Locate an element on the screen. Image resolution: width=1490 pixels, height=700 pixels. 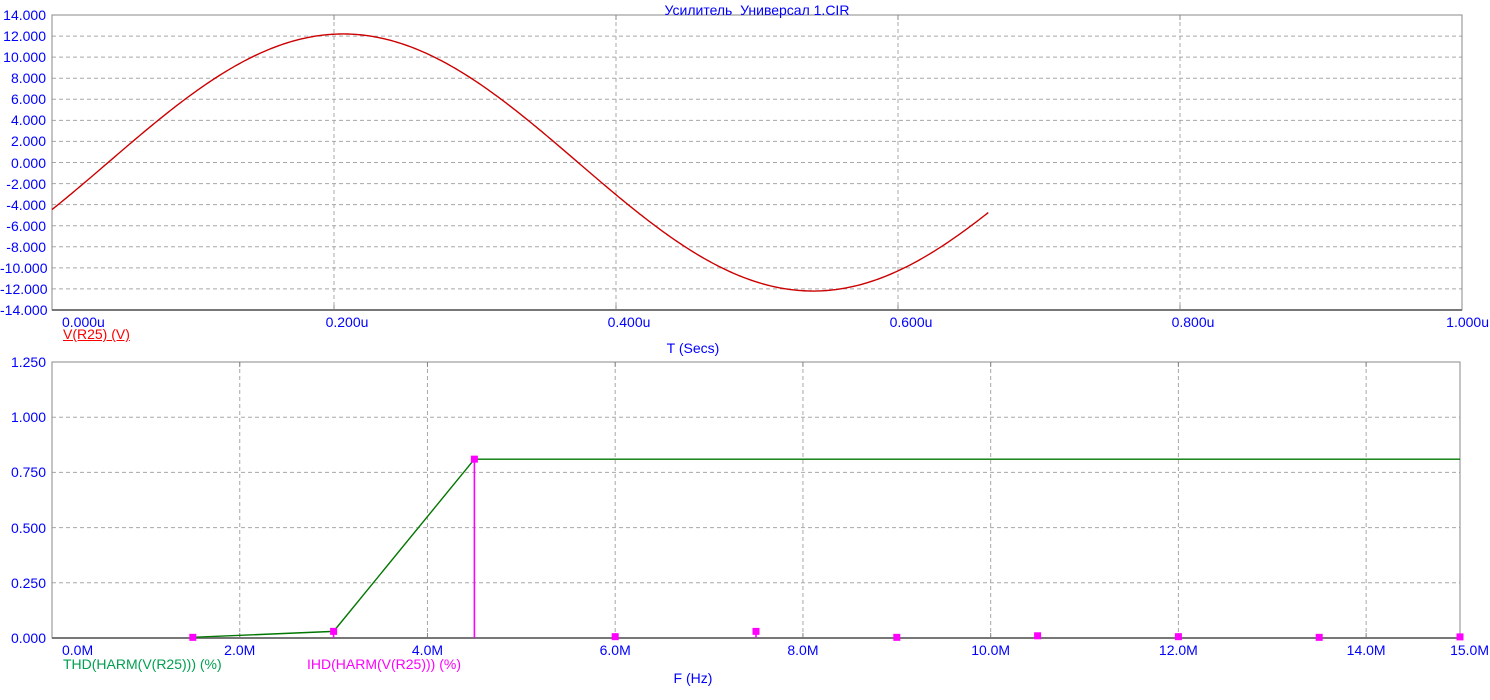
y-tick-label: 10.000 is located at coordinates (24, 57).